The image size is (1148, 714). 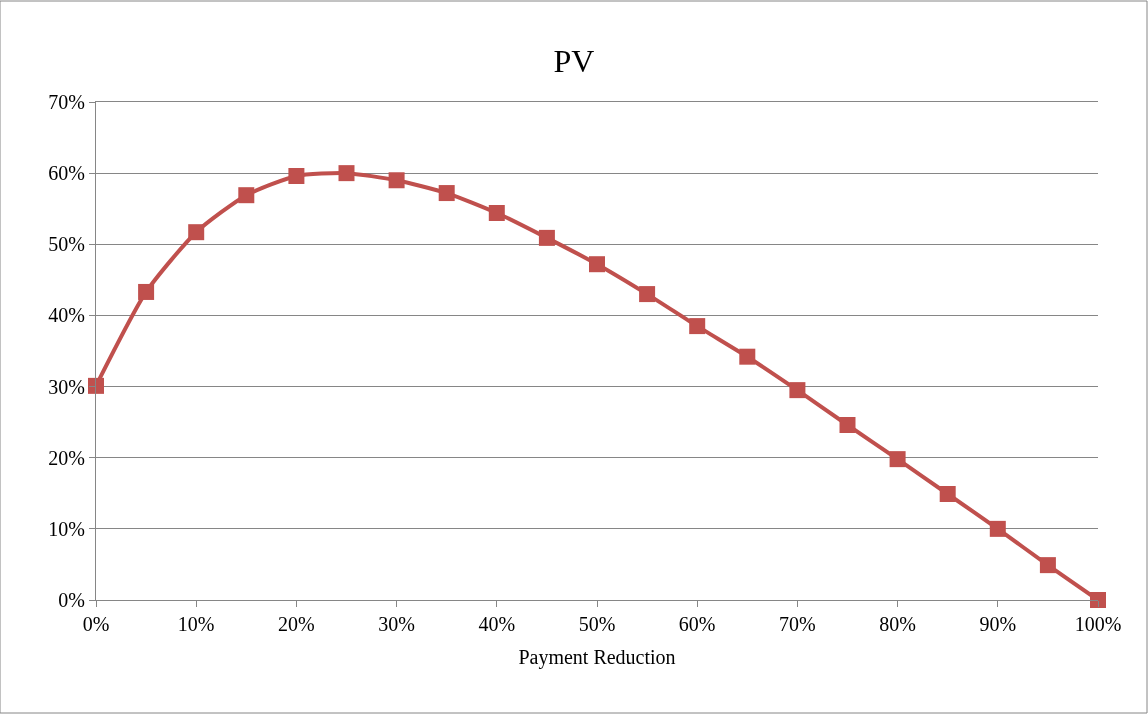 I want to click on x-tick-label: 70%, so click(x=797, y=624).